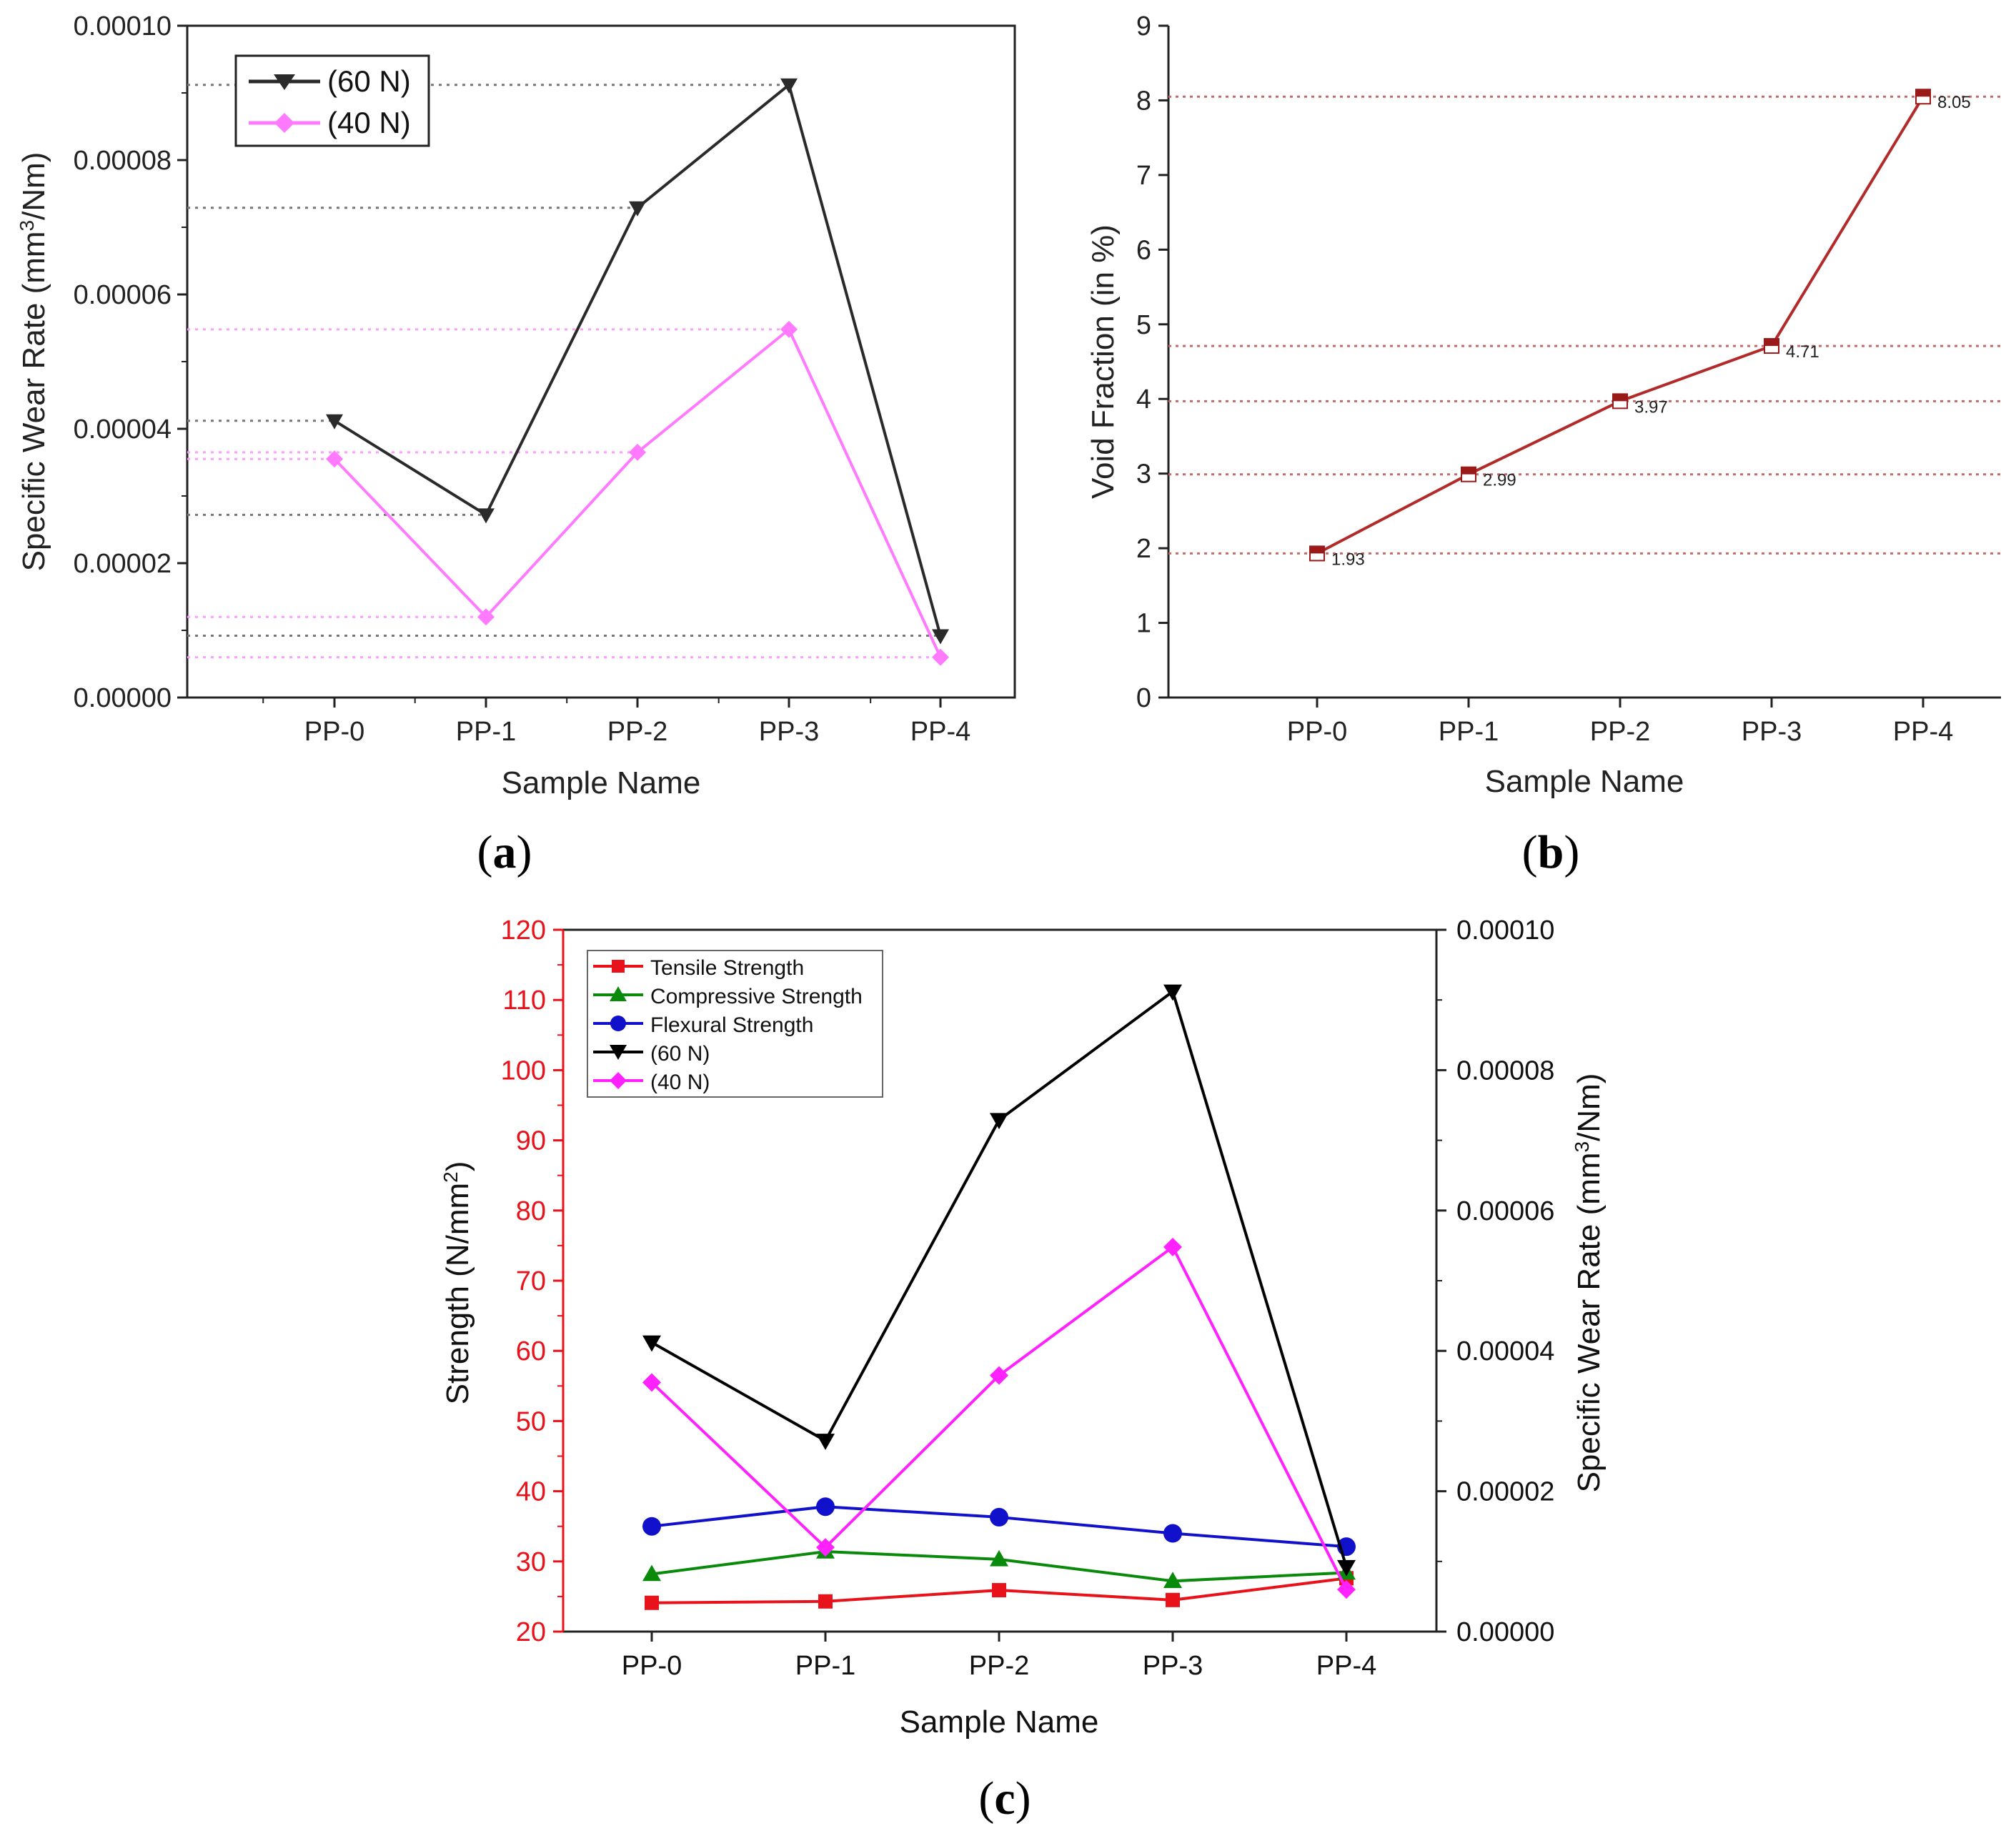 The image size is (2016, 1841). I want to click on chart-b-point-3-fill, so click(1771, 343).